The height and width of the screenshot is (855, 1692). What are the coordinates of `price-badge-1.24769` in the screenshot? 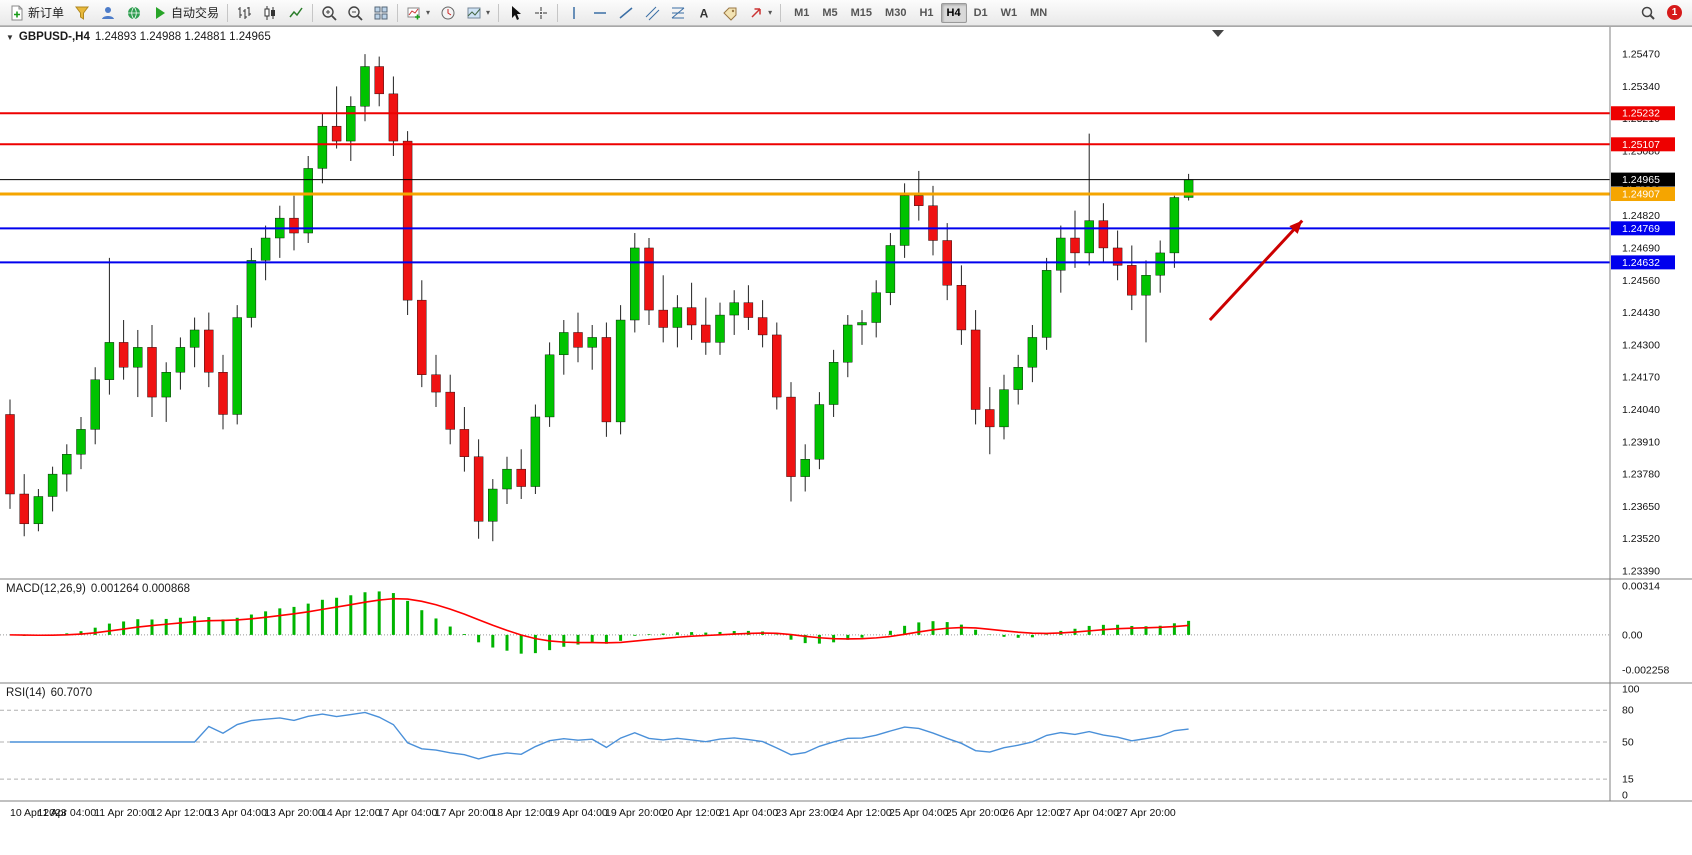 It's located at (1643, 228).